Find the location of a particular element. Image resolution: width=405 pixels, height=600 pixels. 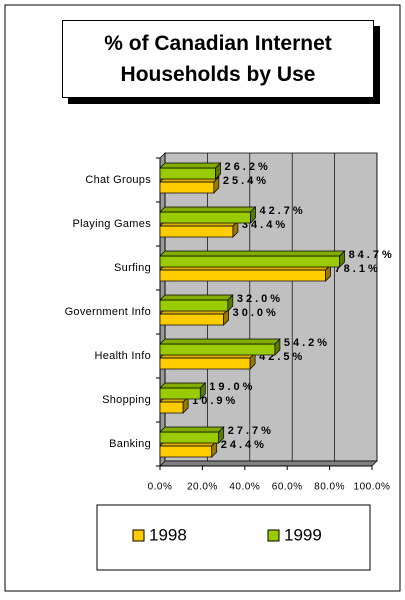

y-tick-label: Government Info is located at coordinates (108, 312).